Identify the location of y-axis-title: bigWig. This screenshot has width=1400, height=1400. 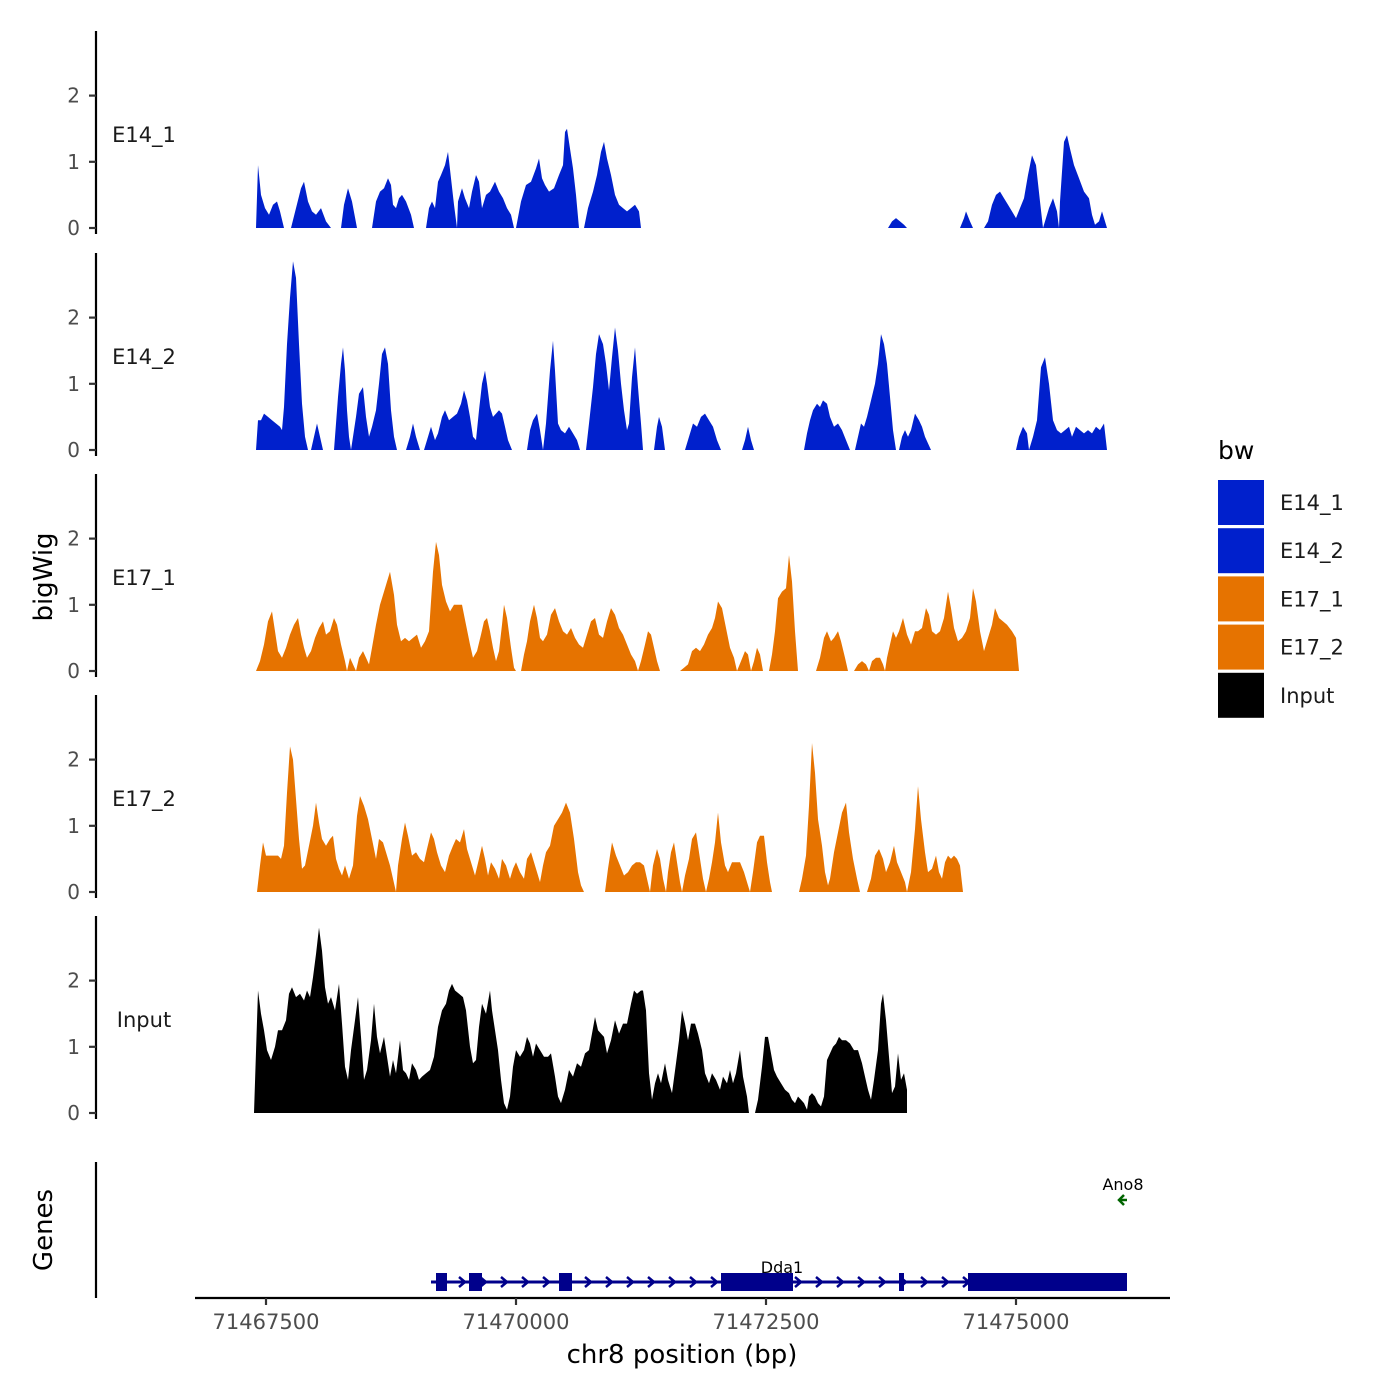
(44, 576).